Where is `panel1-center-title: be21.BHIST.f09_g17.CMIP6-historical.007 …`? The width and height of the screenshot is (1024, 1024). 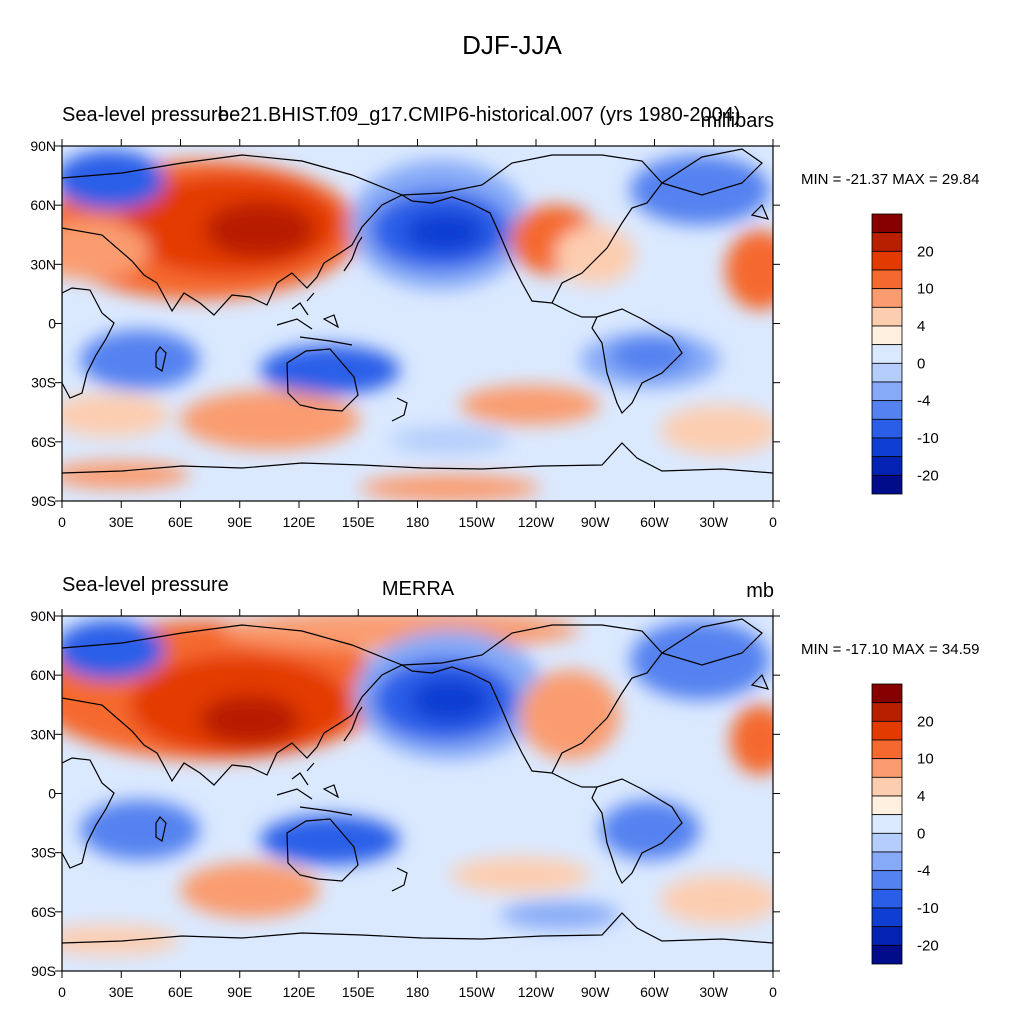 panel1-center-title: be21.BHIST.f09_g17.CMIP6-historical.007 … is located at coordinates (479, 115).